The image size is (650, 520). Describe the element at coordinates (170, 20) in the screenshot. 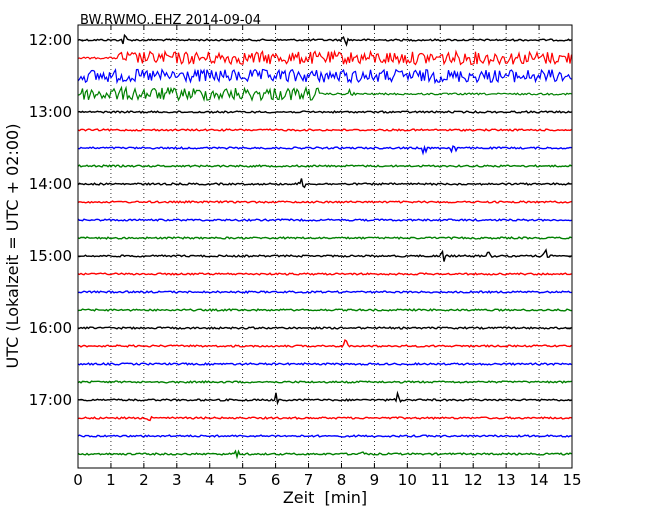

I see `chart-title: BW.RWMO..EHZ 2014-09-04` at that location.